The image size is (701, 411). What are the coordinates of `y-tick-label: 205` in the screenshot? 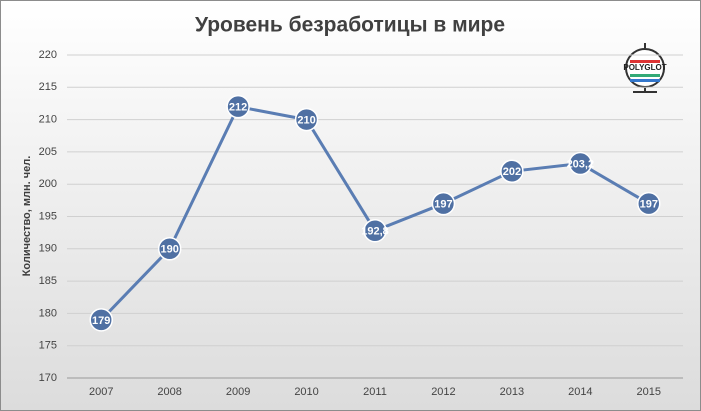 It's located at (48, 152).